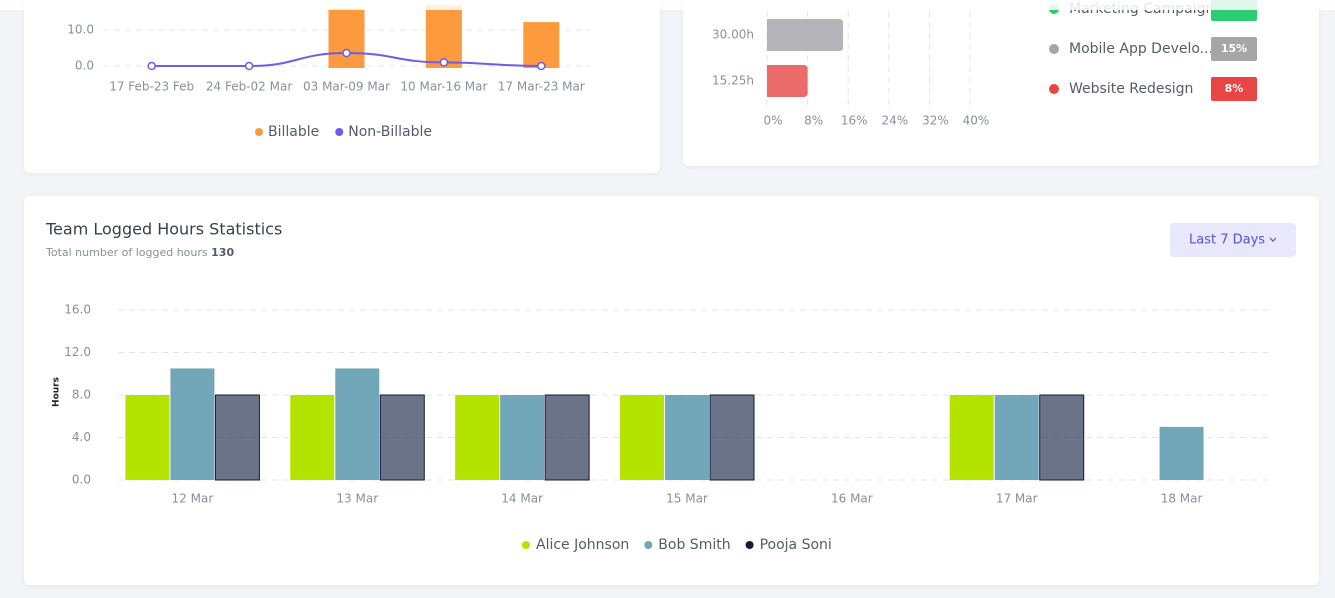 This screenshot has width=1335, height=598. Describe the element at coordinates (582, 545) in the screenshot. I see `legend-label: Alice Johnson` at that location.